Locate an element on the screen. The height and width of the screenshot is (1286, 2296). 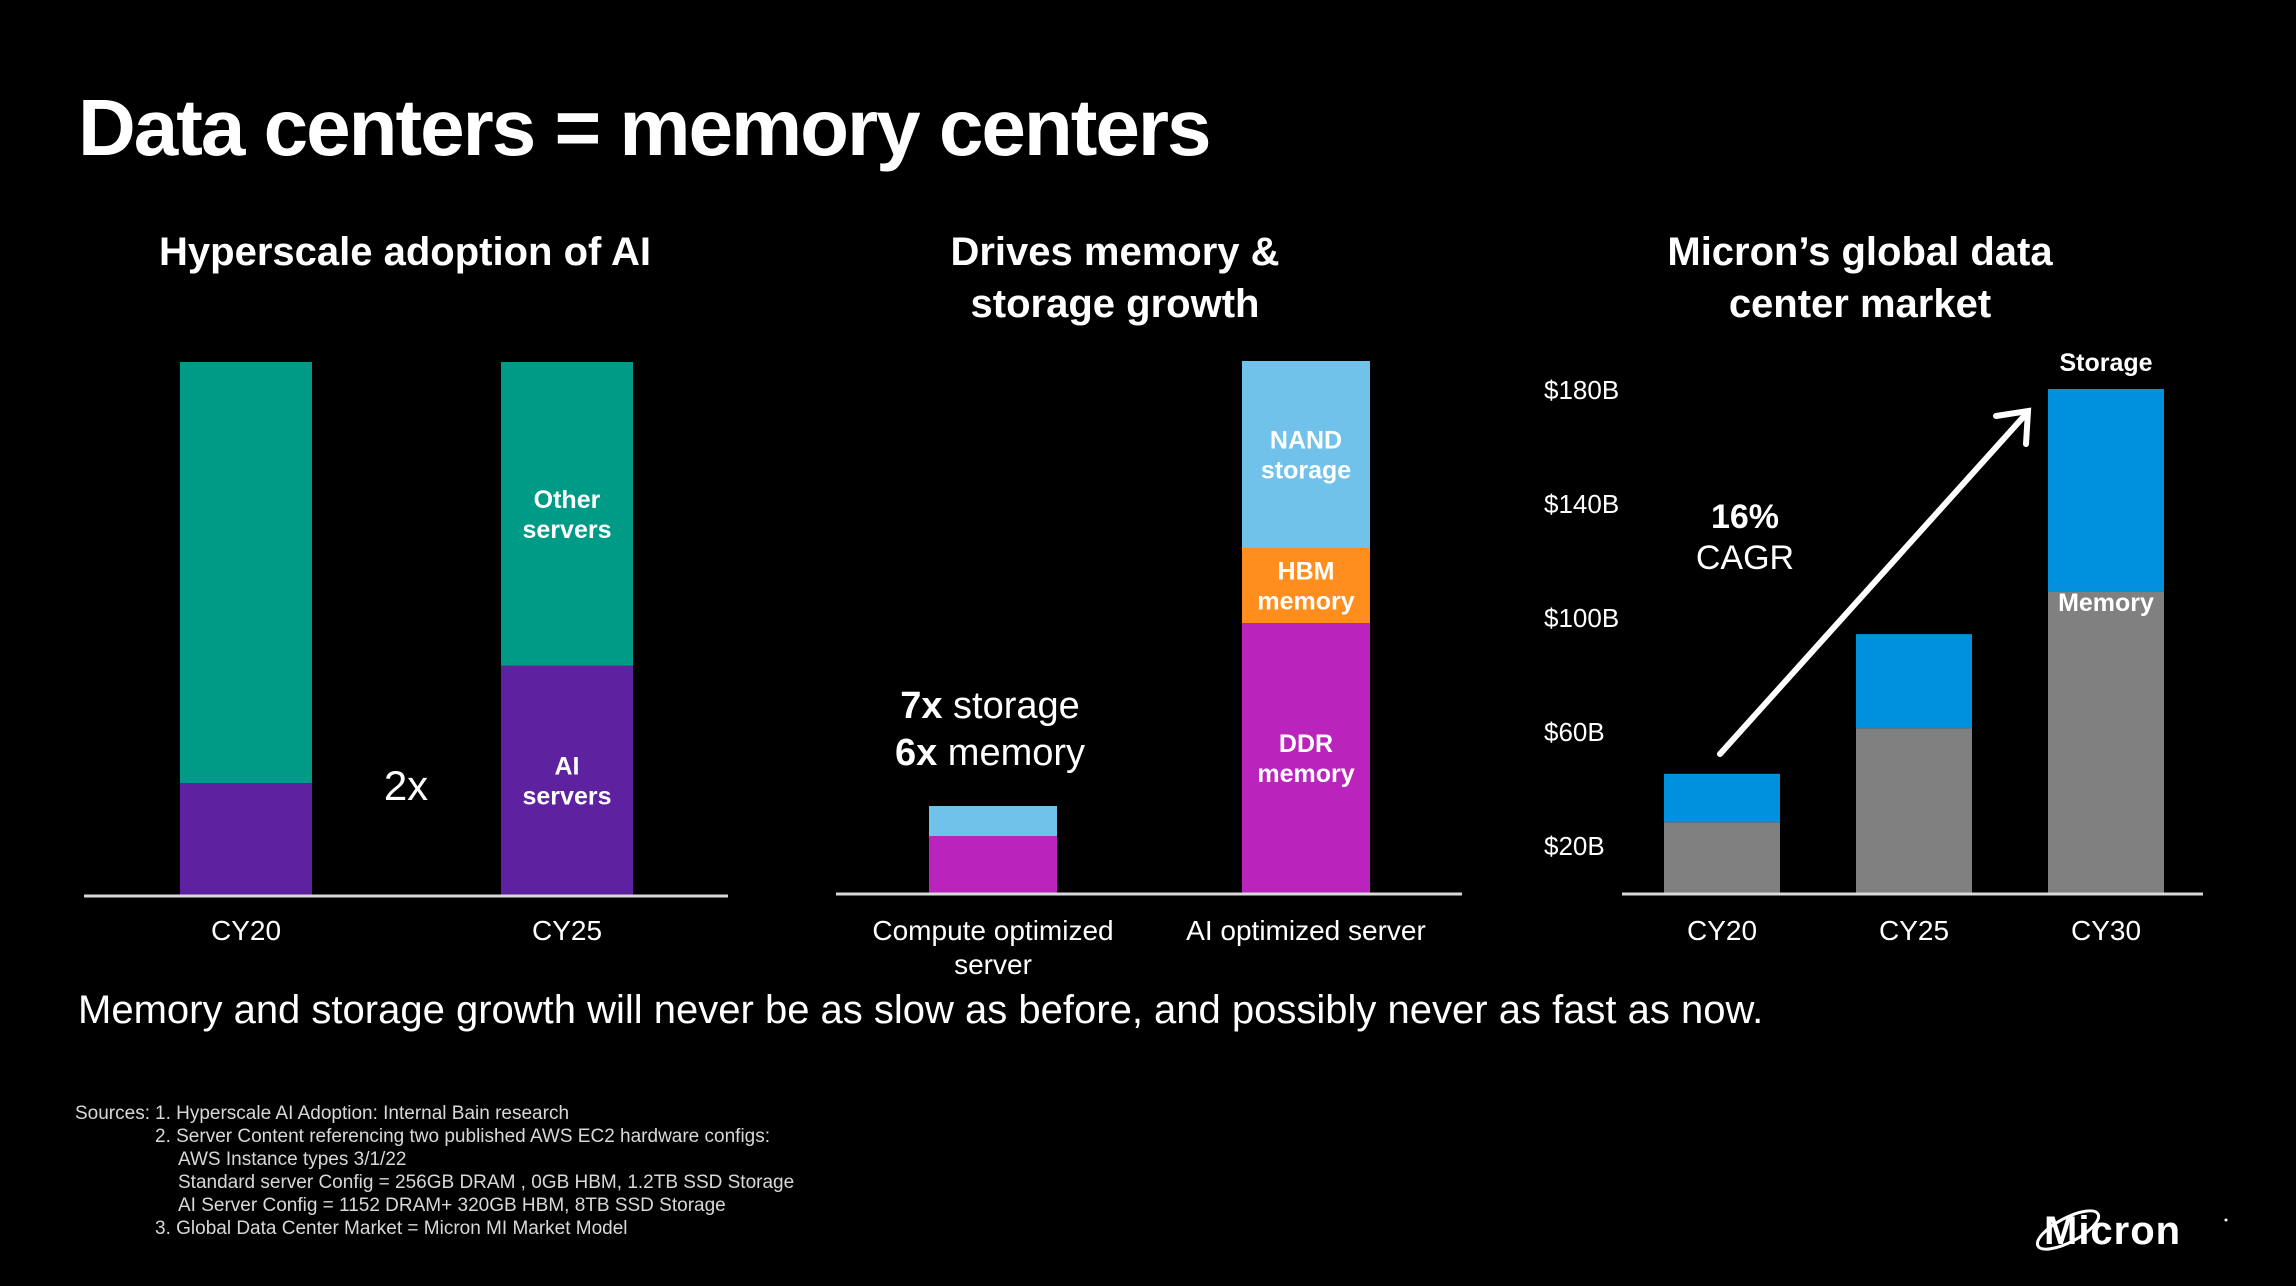
cagr-label: CAGR is located at coordinates (1745, 558).